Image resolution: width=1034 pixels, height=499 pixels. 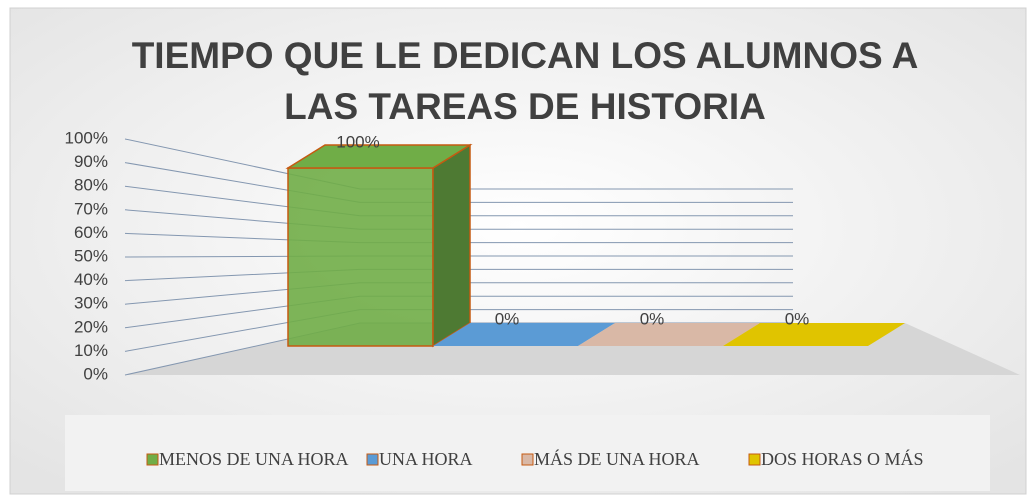 I want to click on y-tick-label: 70%, so click(x=91, y=208).